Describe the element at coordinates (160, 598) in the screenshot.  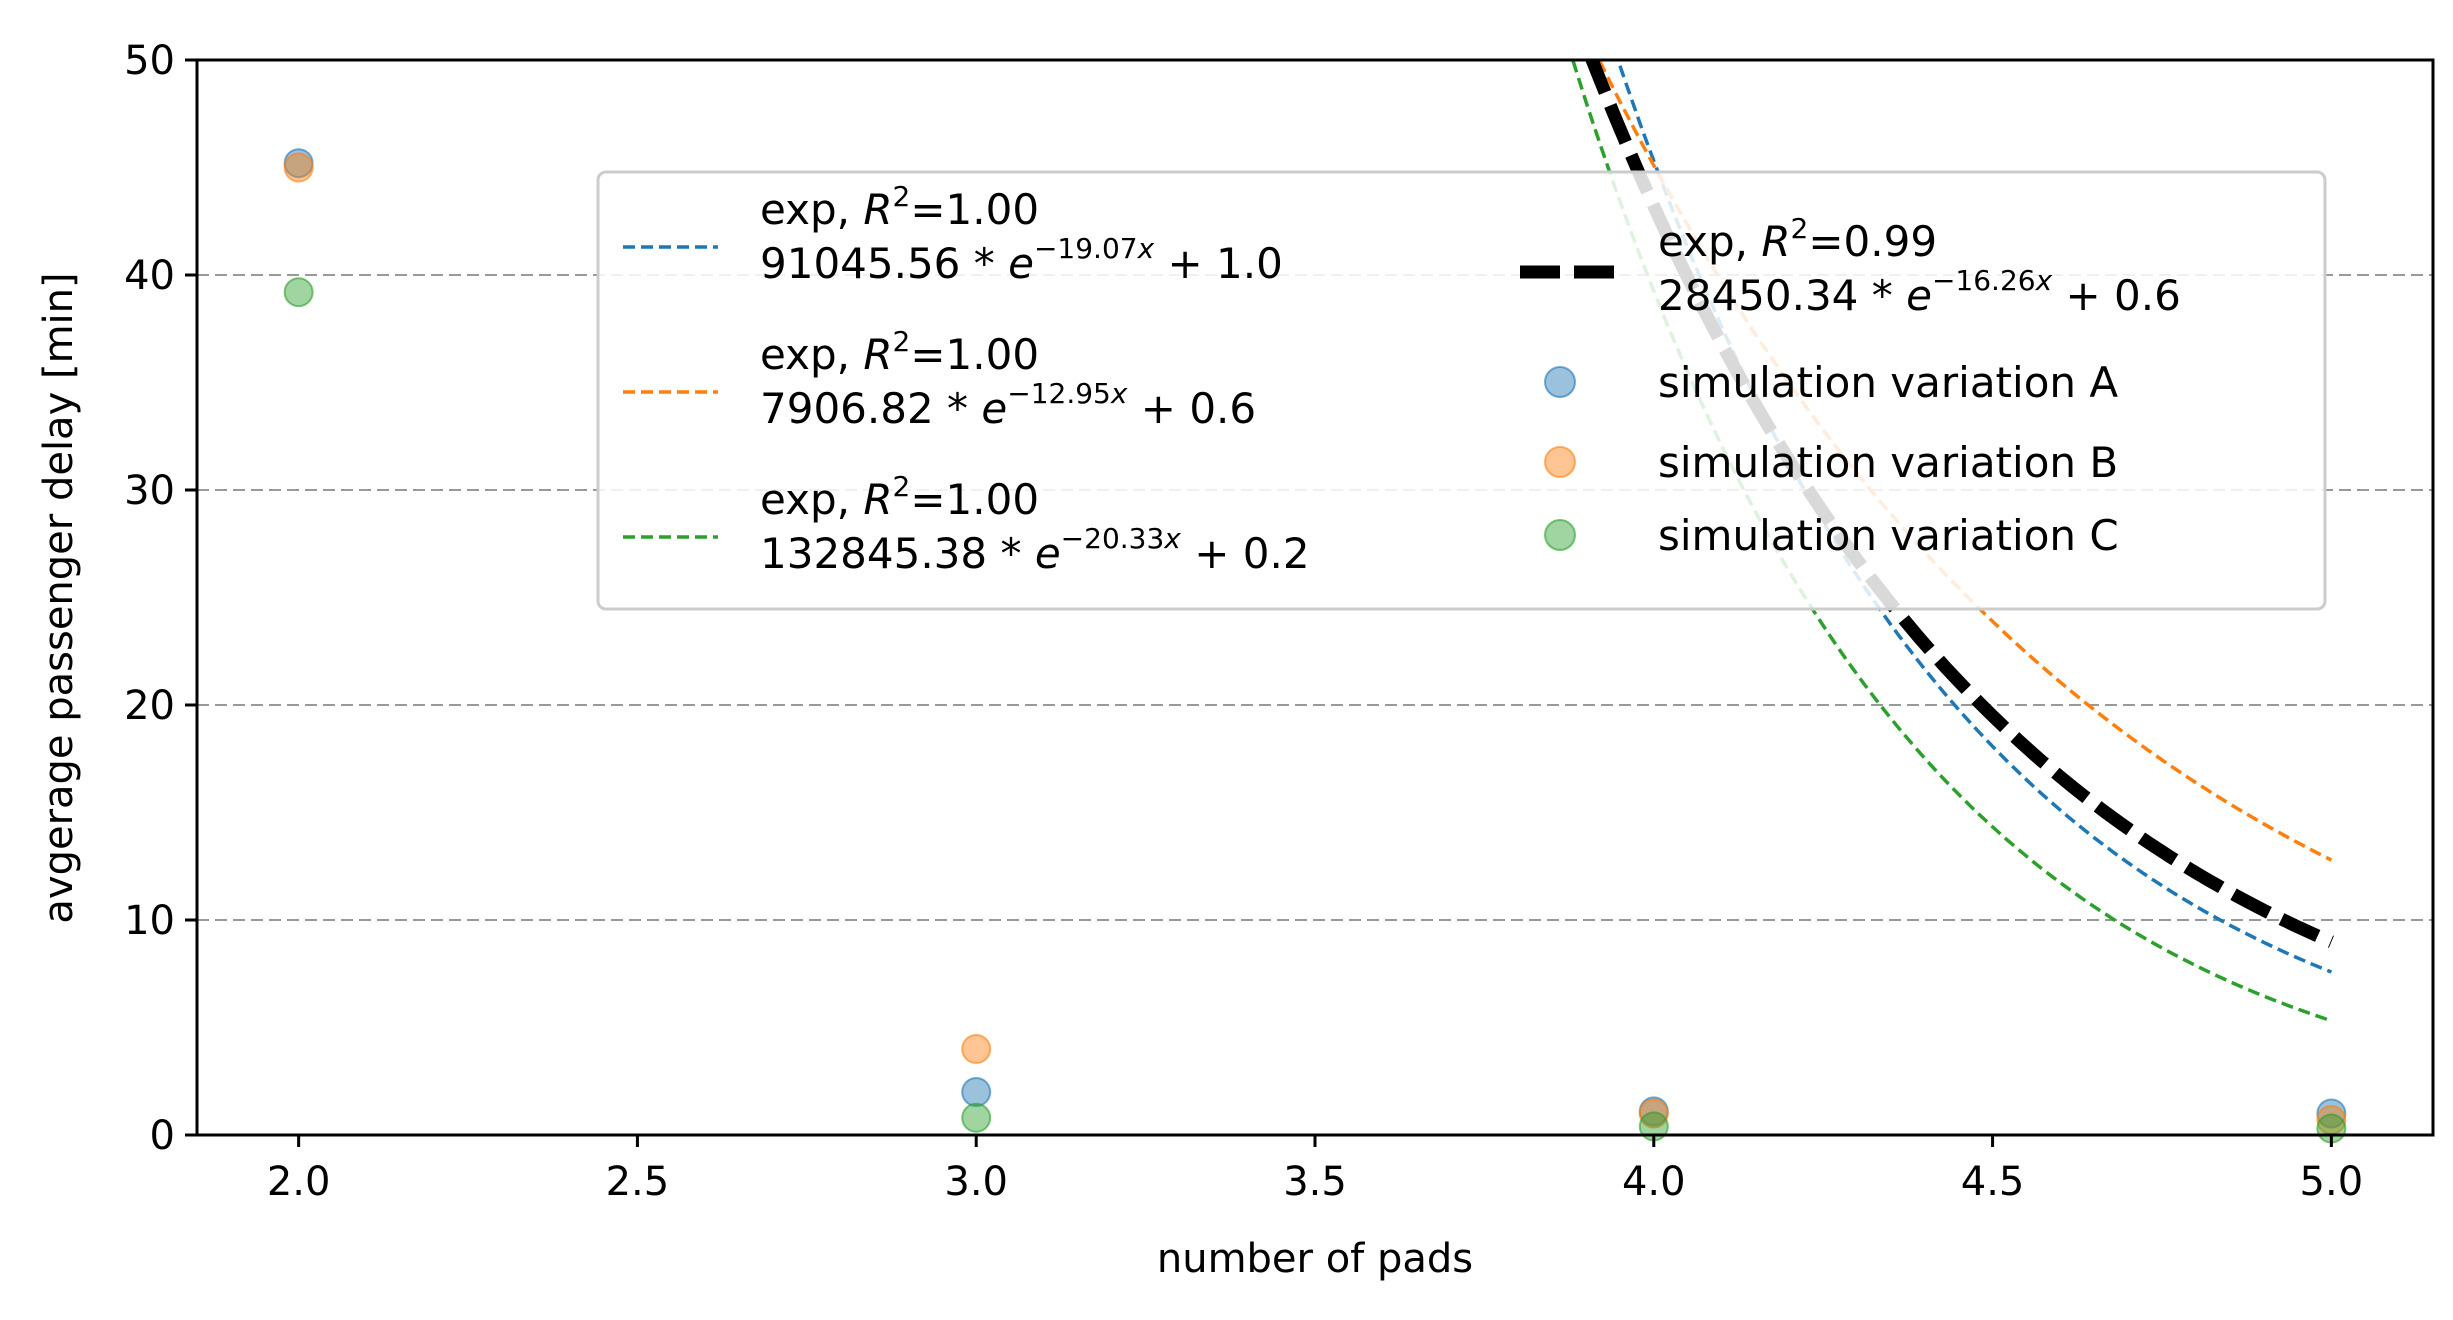
I see `y-axis-ticks: 0 10 20 30 40 50` at that location.